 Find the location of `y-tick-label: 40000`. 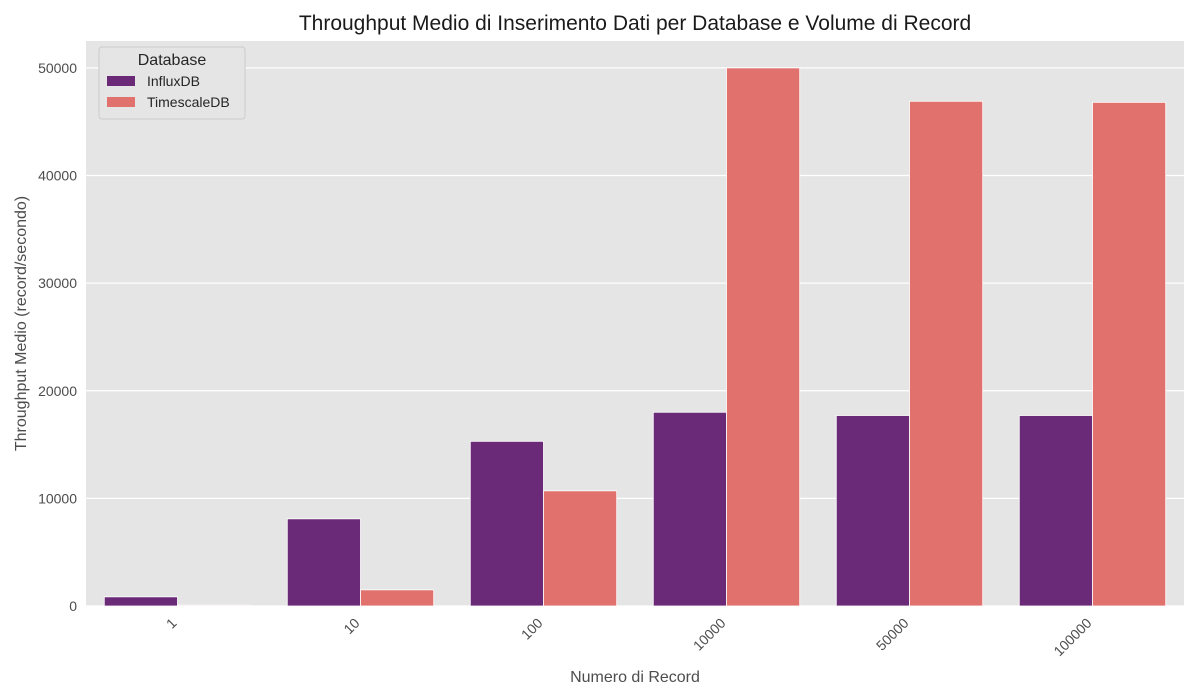

y-tick-label: 40000 is located at coordinates (57, 176).